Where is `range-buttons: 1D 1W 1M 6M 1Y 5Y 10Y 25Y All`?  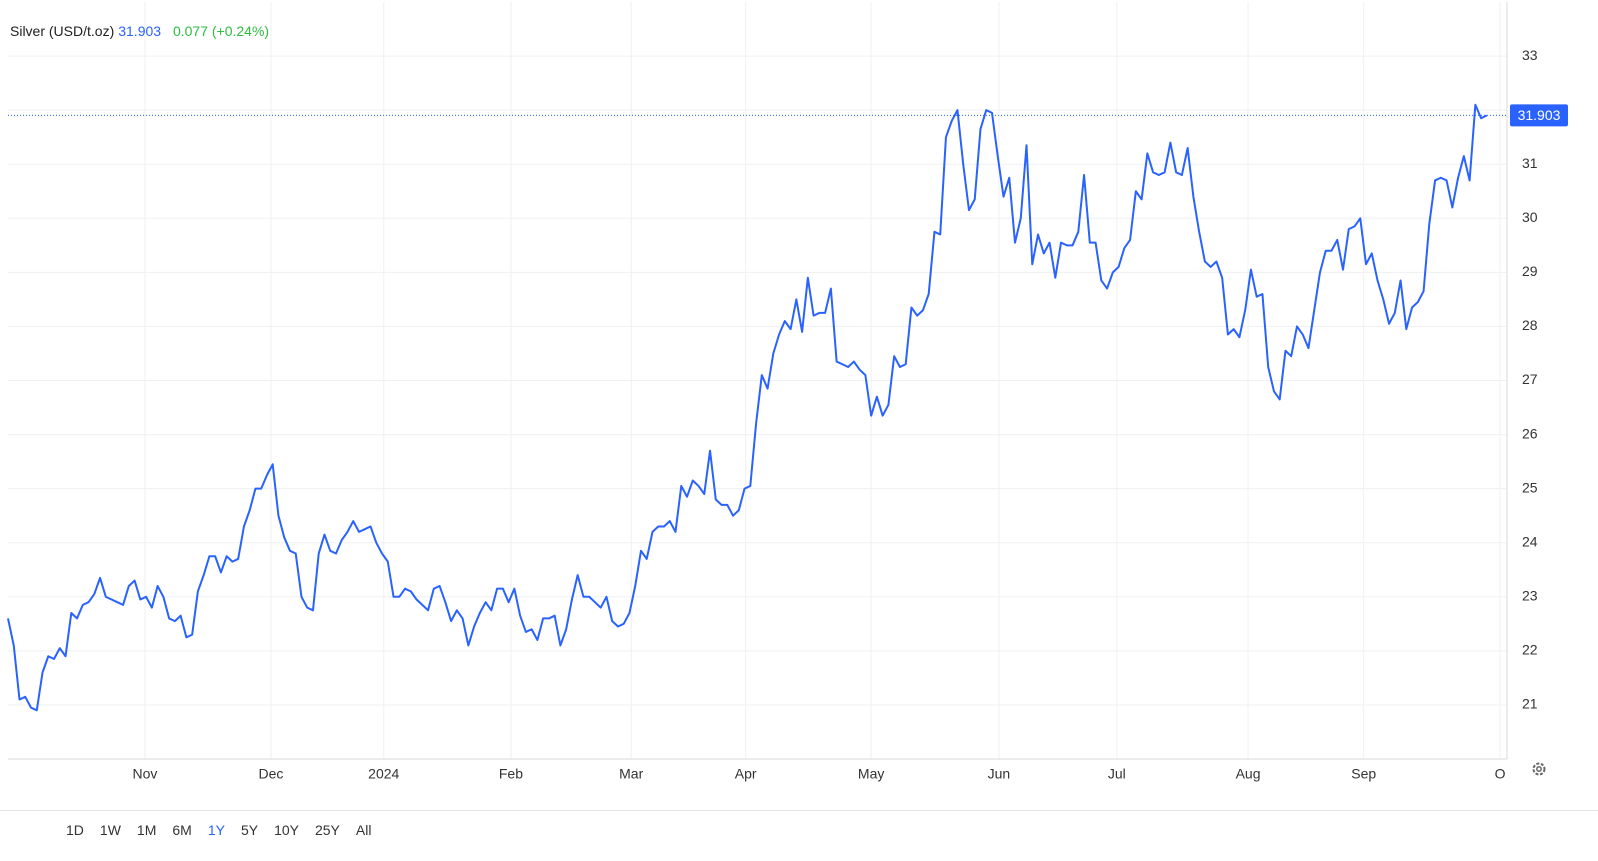
range-buttons: 1D 1W 1M 6M 1Y 5Y 10Y 25Y All is located at coordinates (218, 830).